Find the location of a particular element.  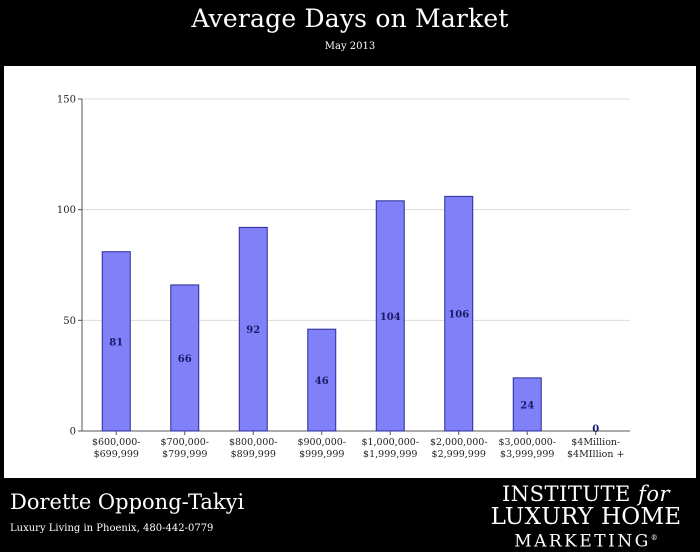

x-tick-label: $1,999,999 is located at coordinates (390, 454).